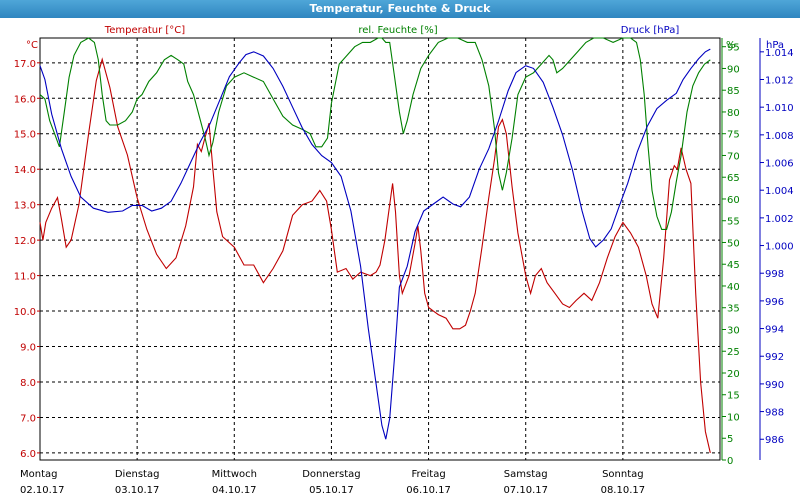 This screenshot has width=800, height=500. What do you see at coordinates (25, 312) in the screenshot?
I see `temperature-tick-label: 10.0` at bounding box center [25, 312].